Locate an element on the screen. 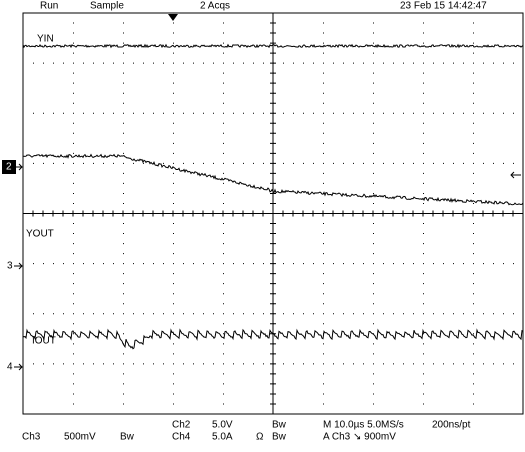  waveform-yin is located at coordinates (273, 46).